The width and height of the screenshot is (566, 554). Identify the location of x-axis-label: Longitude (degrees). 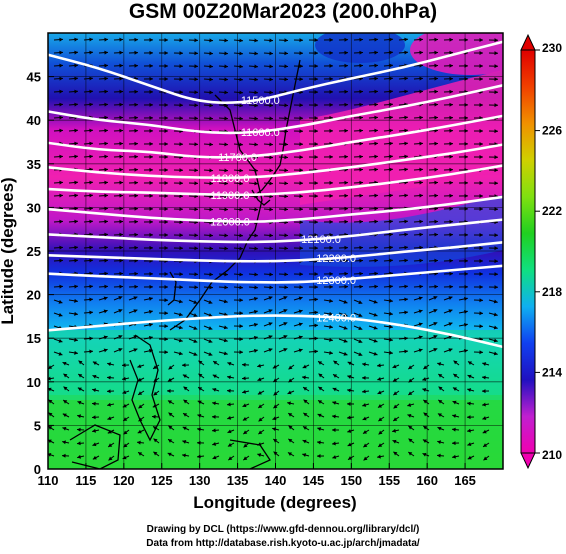
(274, 502).